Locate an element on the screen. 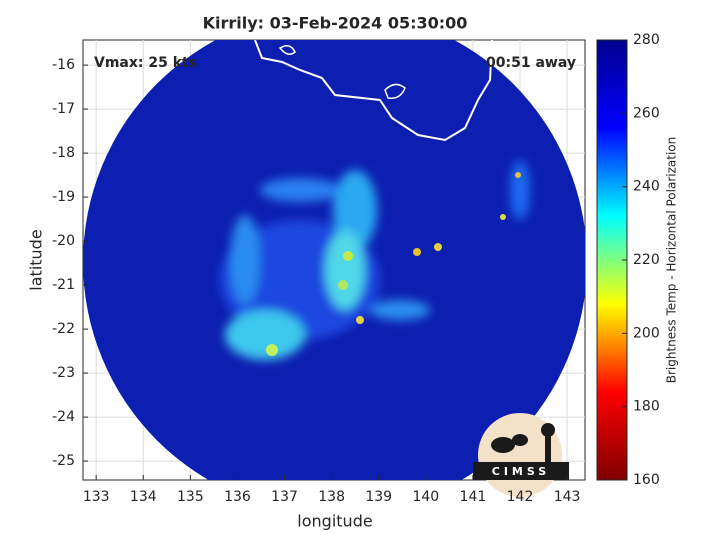  x-tick-label: 136 is located at coordinates (237, 497).